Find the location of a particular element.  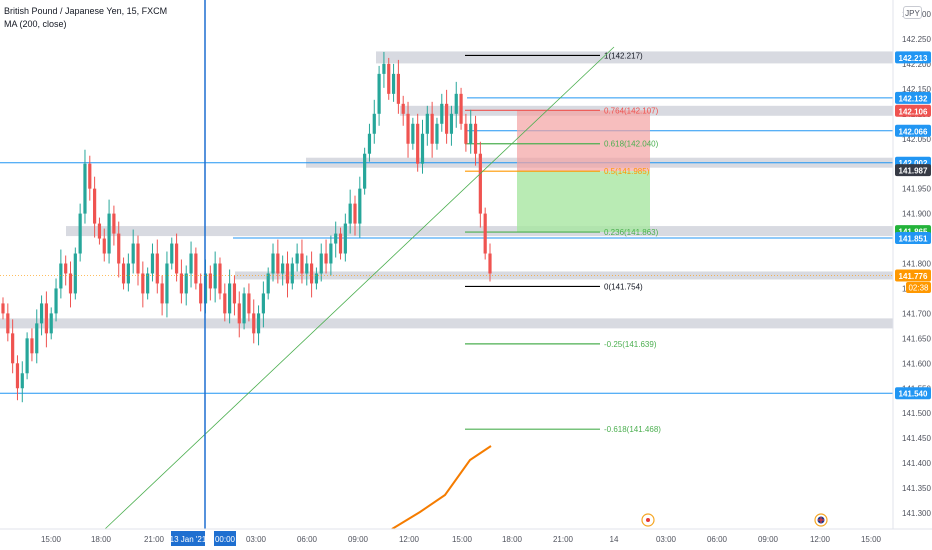

time-tick-label: 12:00 is located at coordinates (409, 539).